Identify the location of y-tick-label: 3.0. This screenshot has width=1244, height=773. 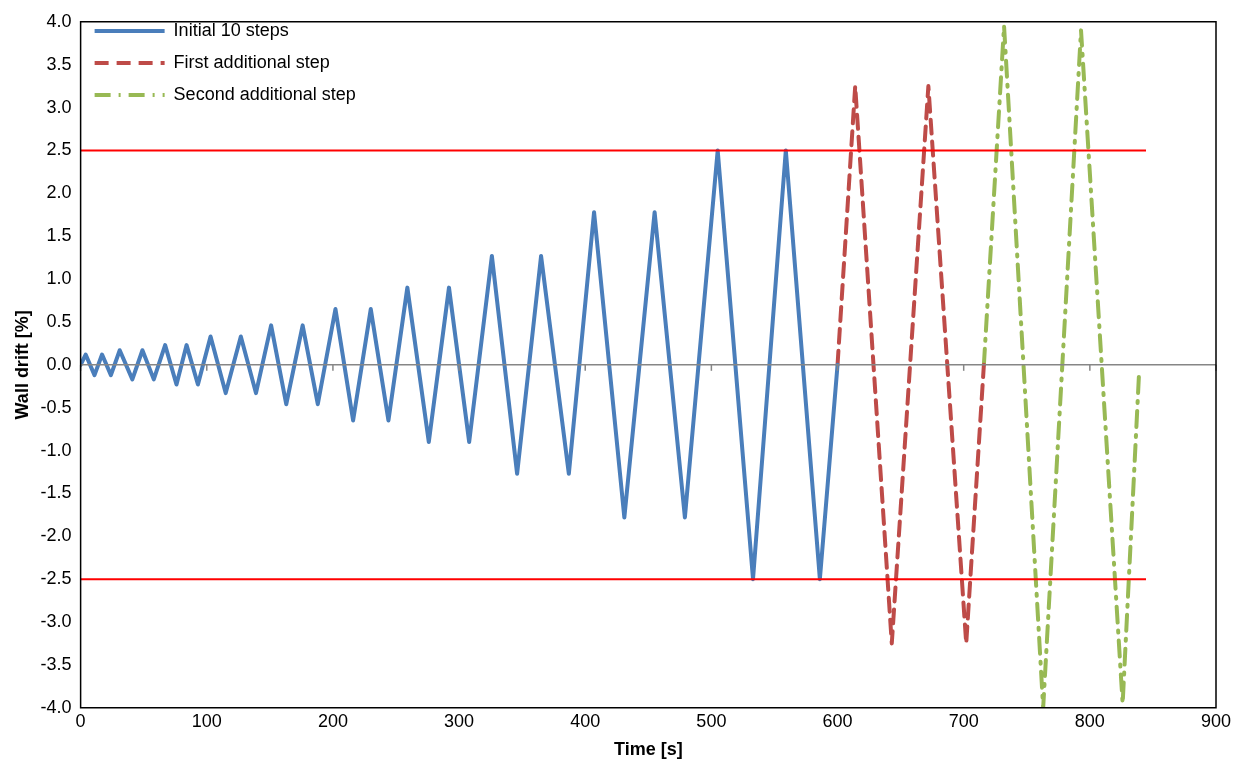
(59, 106).